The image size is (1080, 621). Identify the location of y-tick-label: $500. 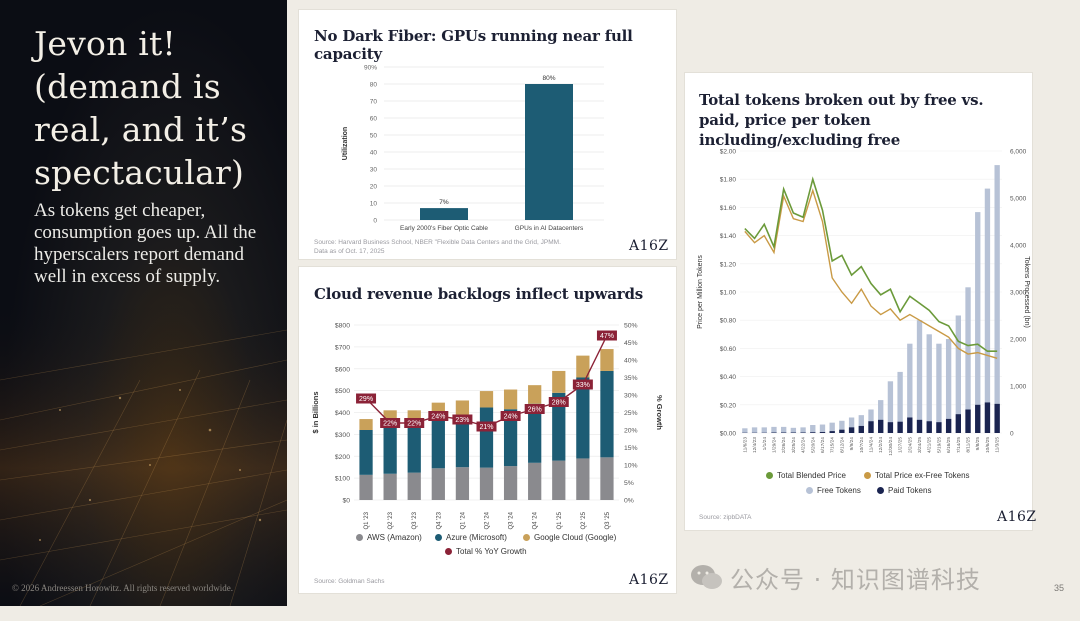
(342, 391).